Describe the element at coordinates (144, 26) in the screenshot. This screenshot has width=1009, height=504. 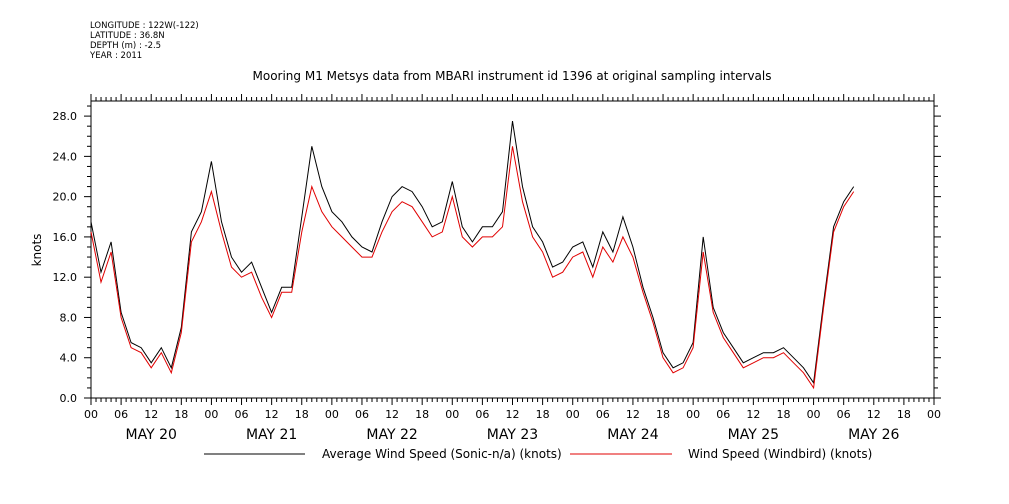
I see `longitude-text: LONGITUDE : 122W(-122)` at that location.